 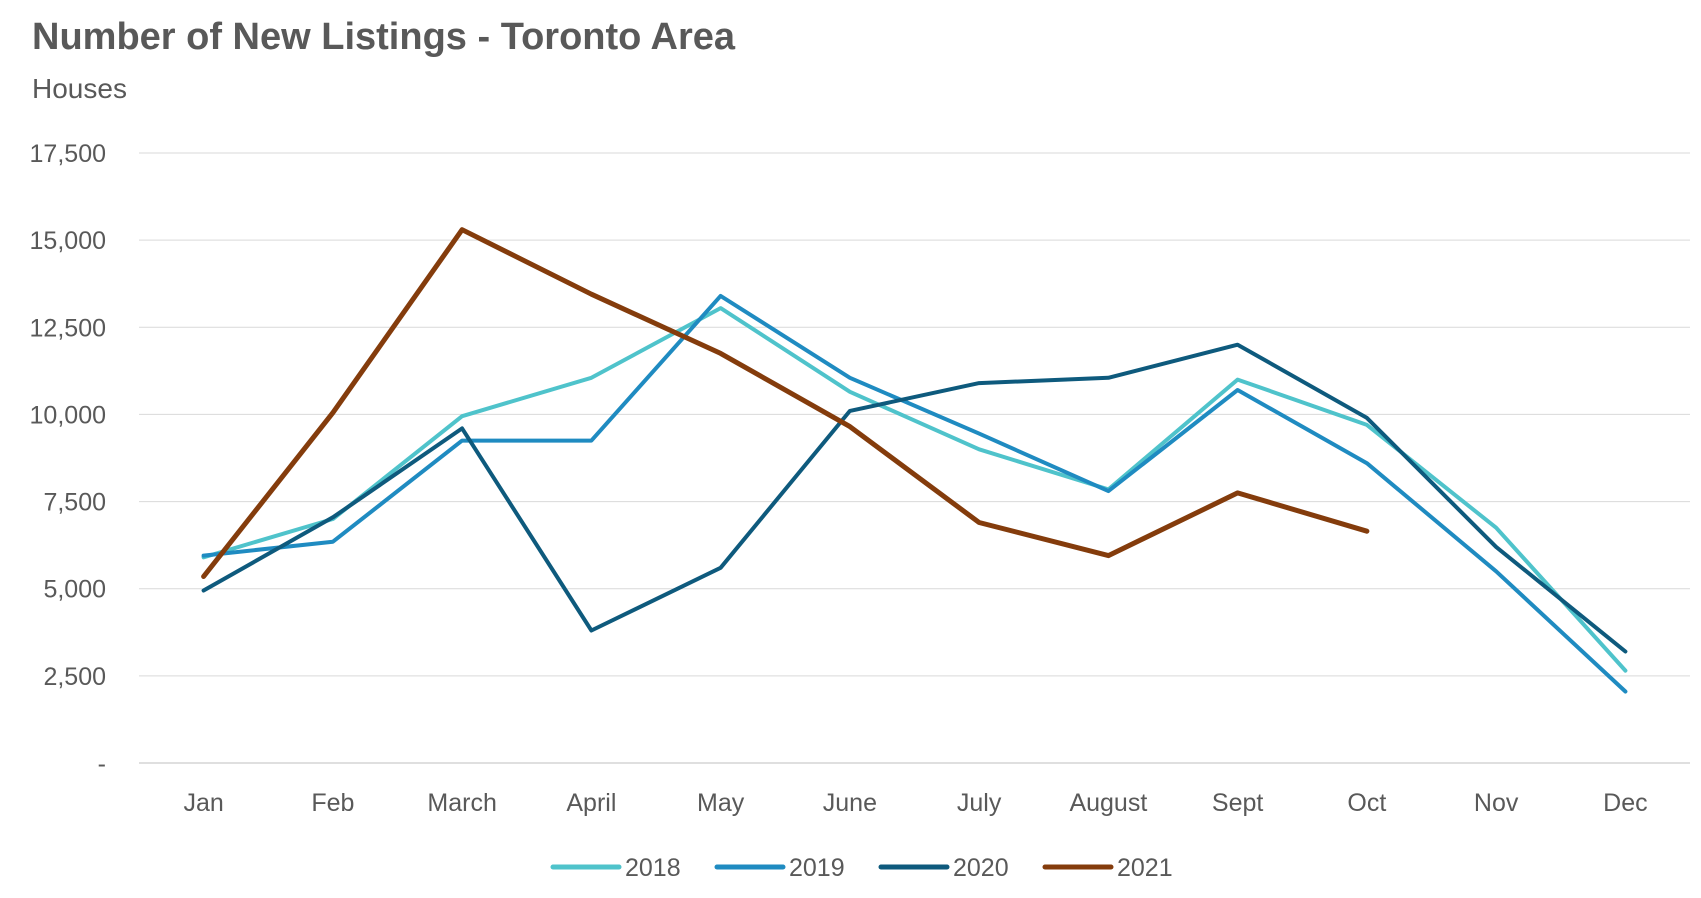 I want to click on y-tick-label: 2,500, so click(x=74, y=677).